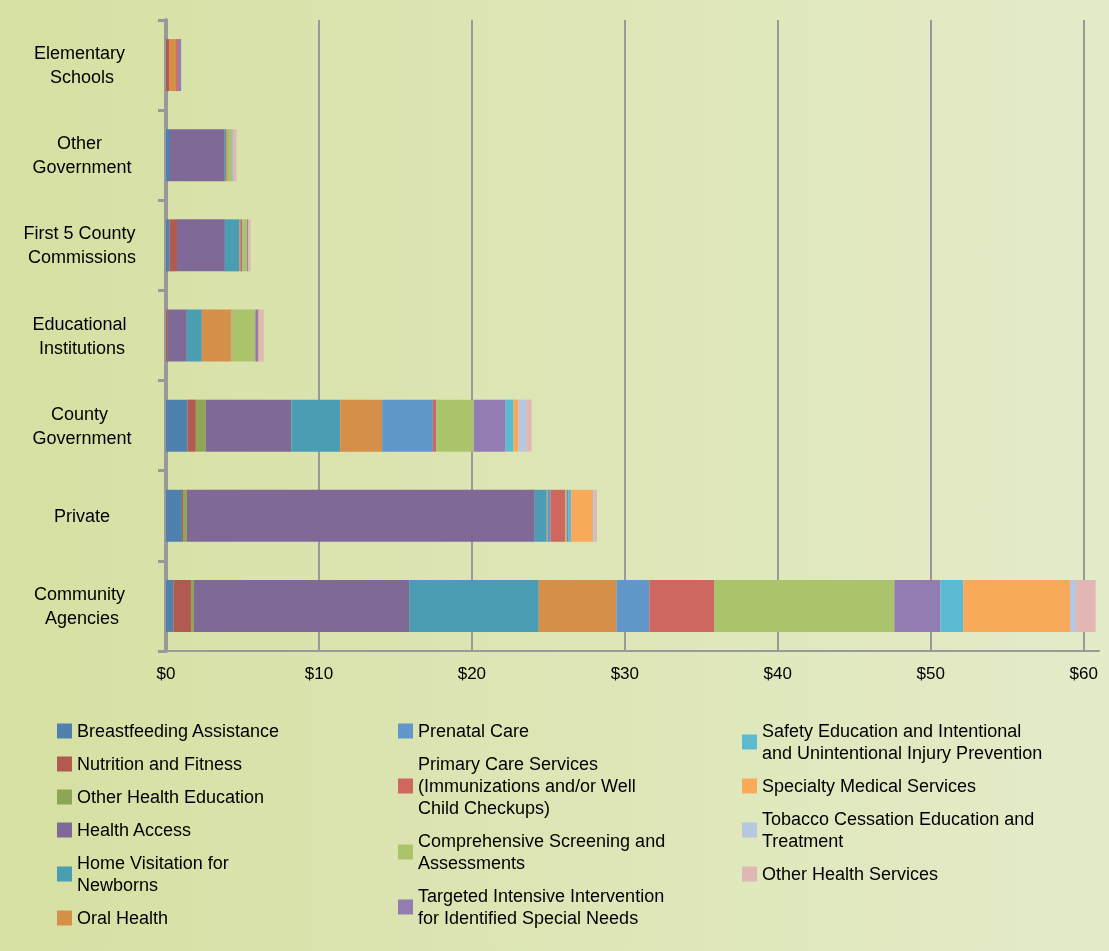  I want to click on x-tick-label: $30, so click(625, 673).